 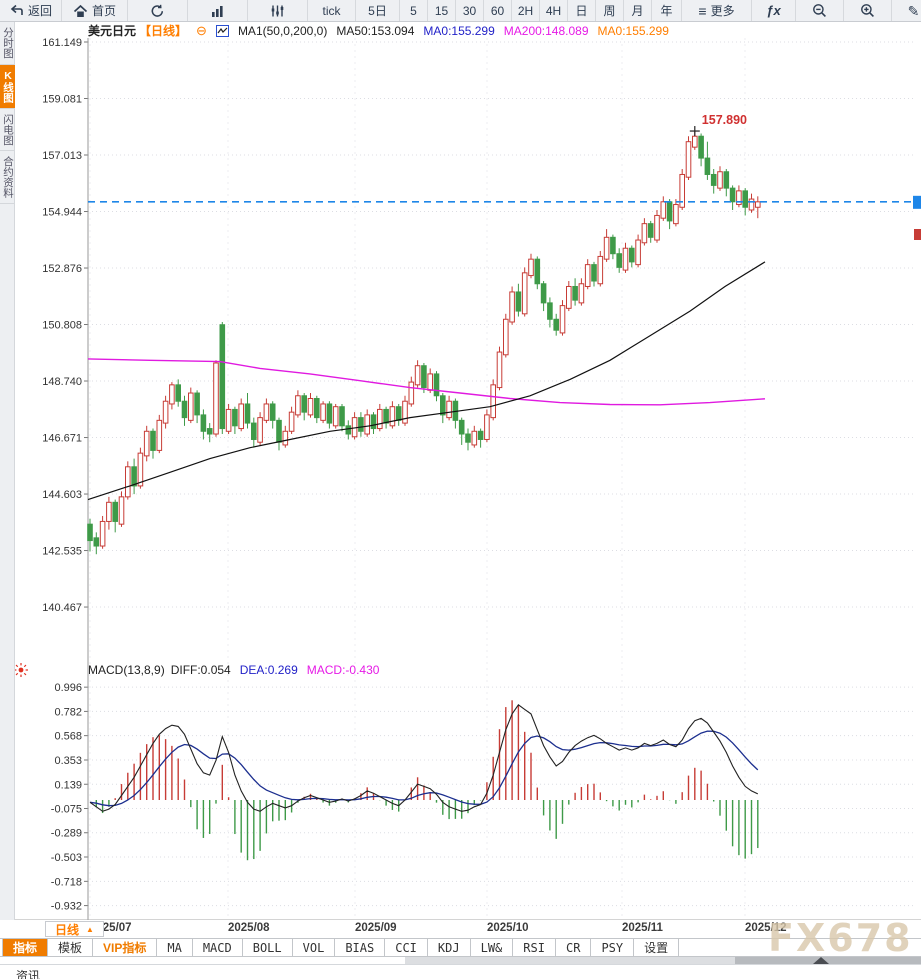 What do you see at coordinates (574, 947) in the screenshot?
I see `indicator-tab-CR: CR` at bounding box center [574, 947].